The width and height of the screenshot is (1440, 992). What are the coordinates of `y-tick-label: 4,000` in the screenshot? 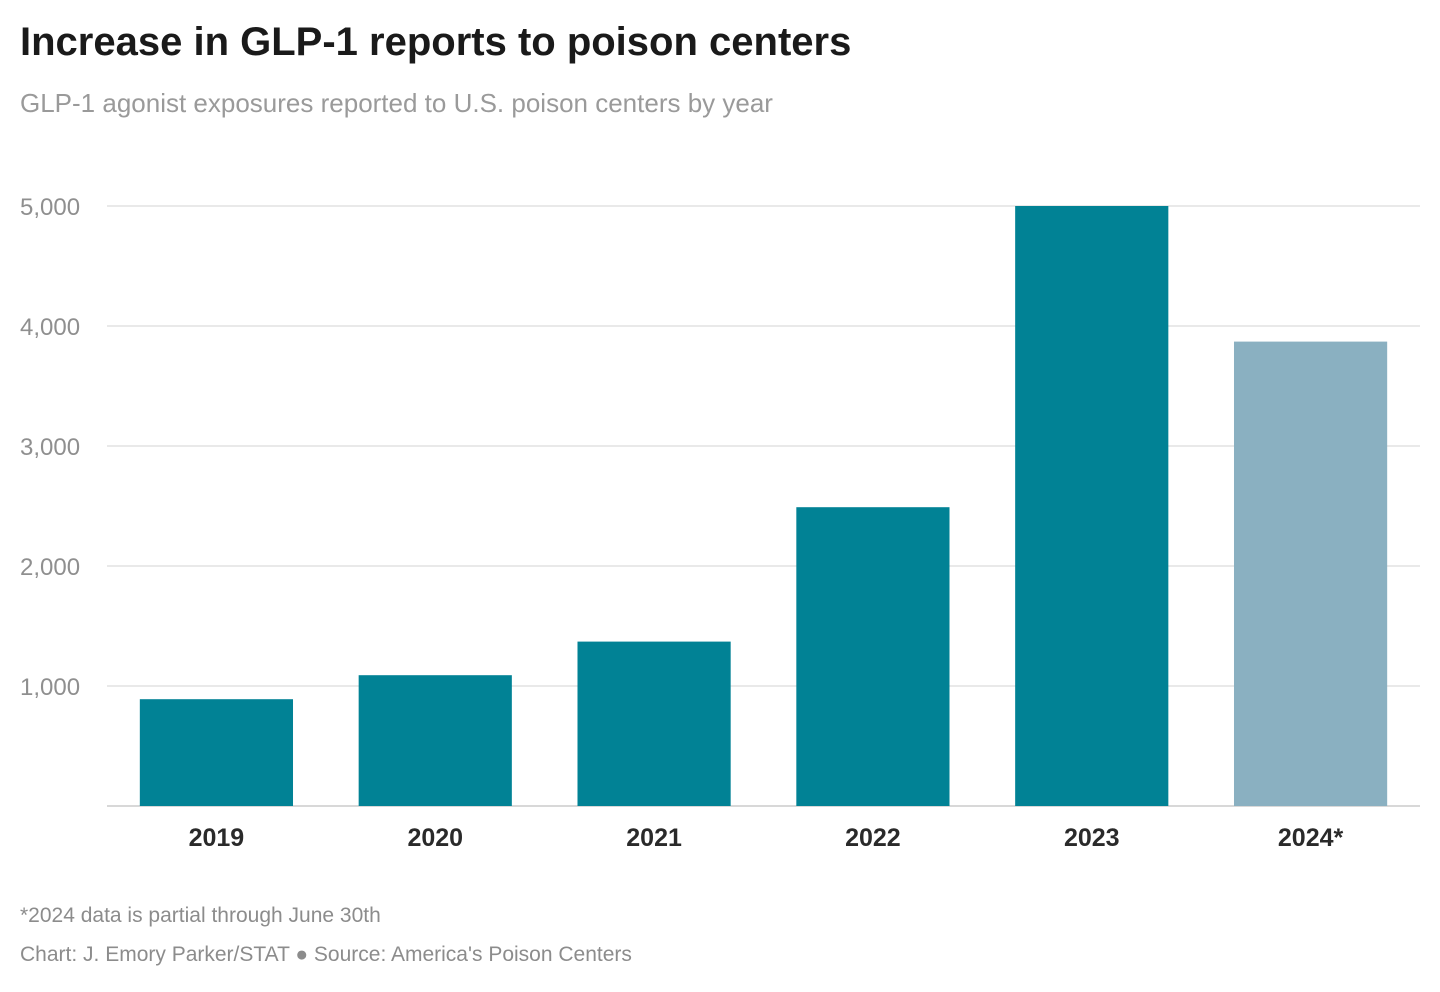 It's located at (50, 327).